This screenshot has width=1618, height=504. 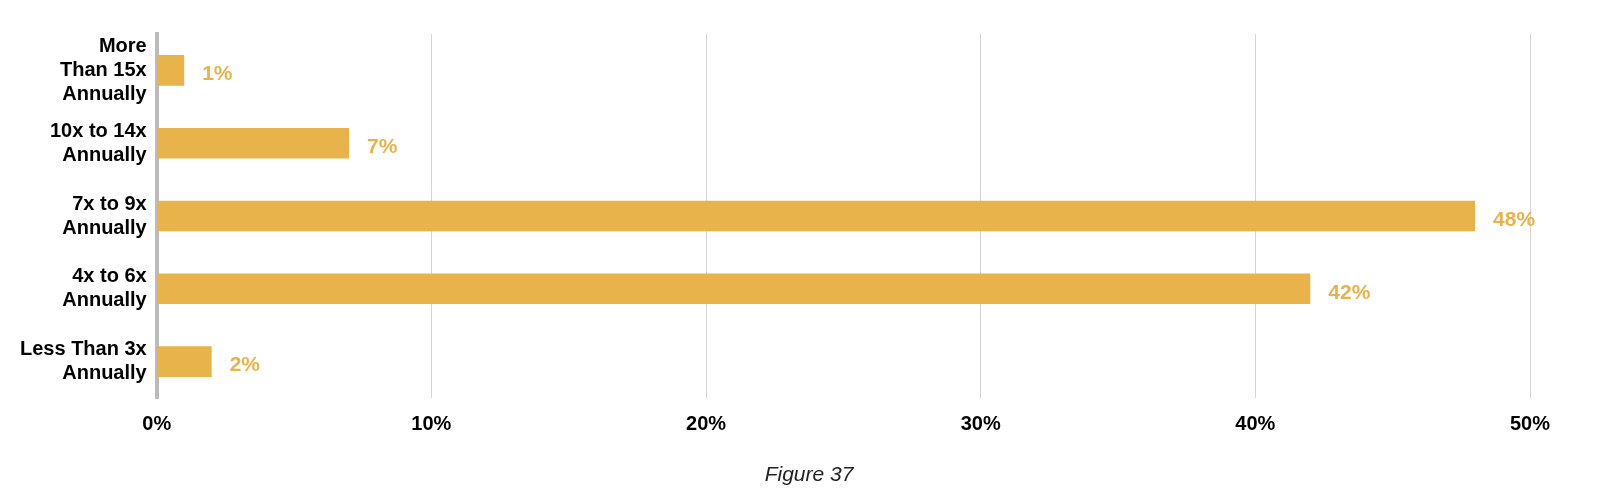 I want to click on x-tick-label: 20%, so click(x=706, y=422).